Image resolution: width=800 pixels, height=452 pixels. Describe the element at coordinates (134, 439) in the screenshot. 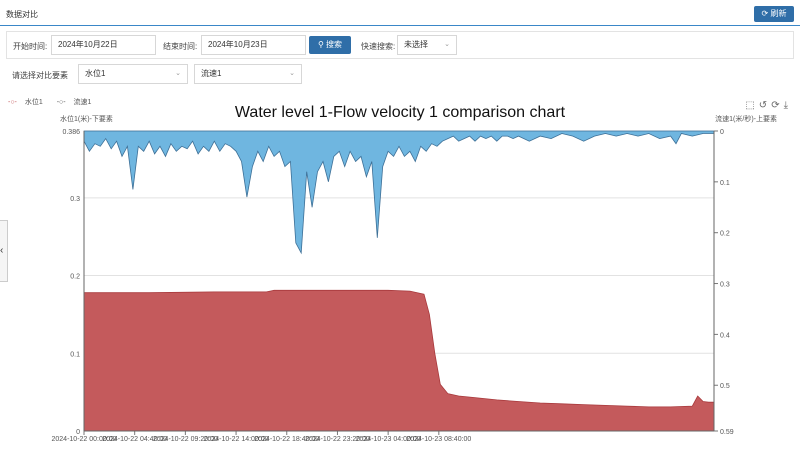

I see `x-tick-label: 2024-10-22 04:40:00` at that location.